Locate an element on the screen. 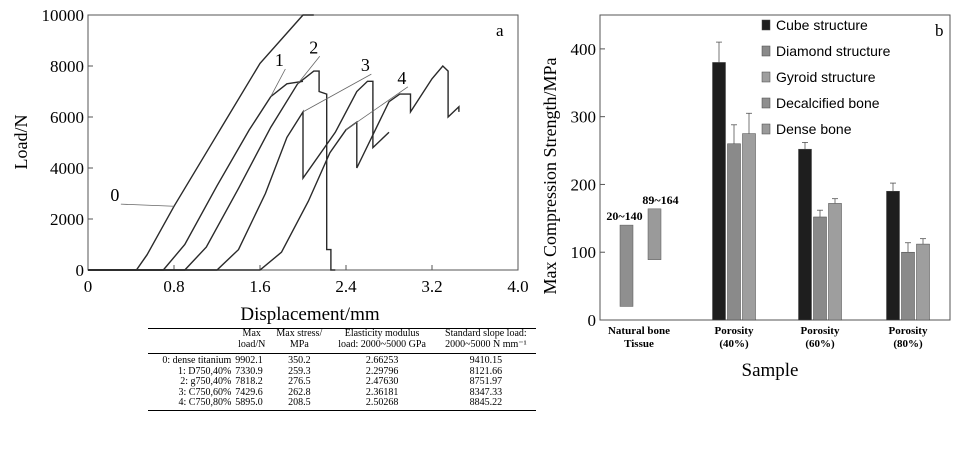 Image resolution: width=955 pixels, height=456 pixels. x-category-label: Natural bone is located at coordinates (639, 331).